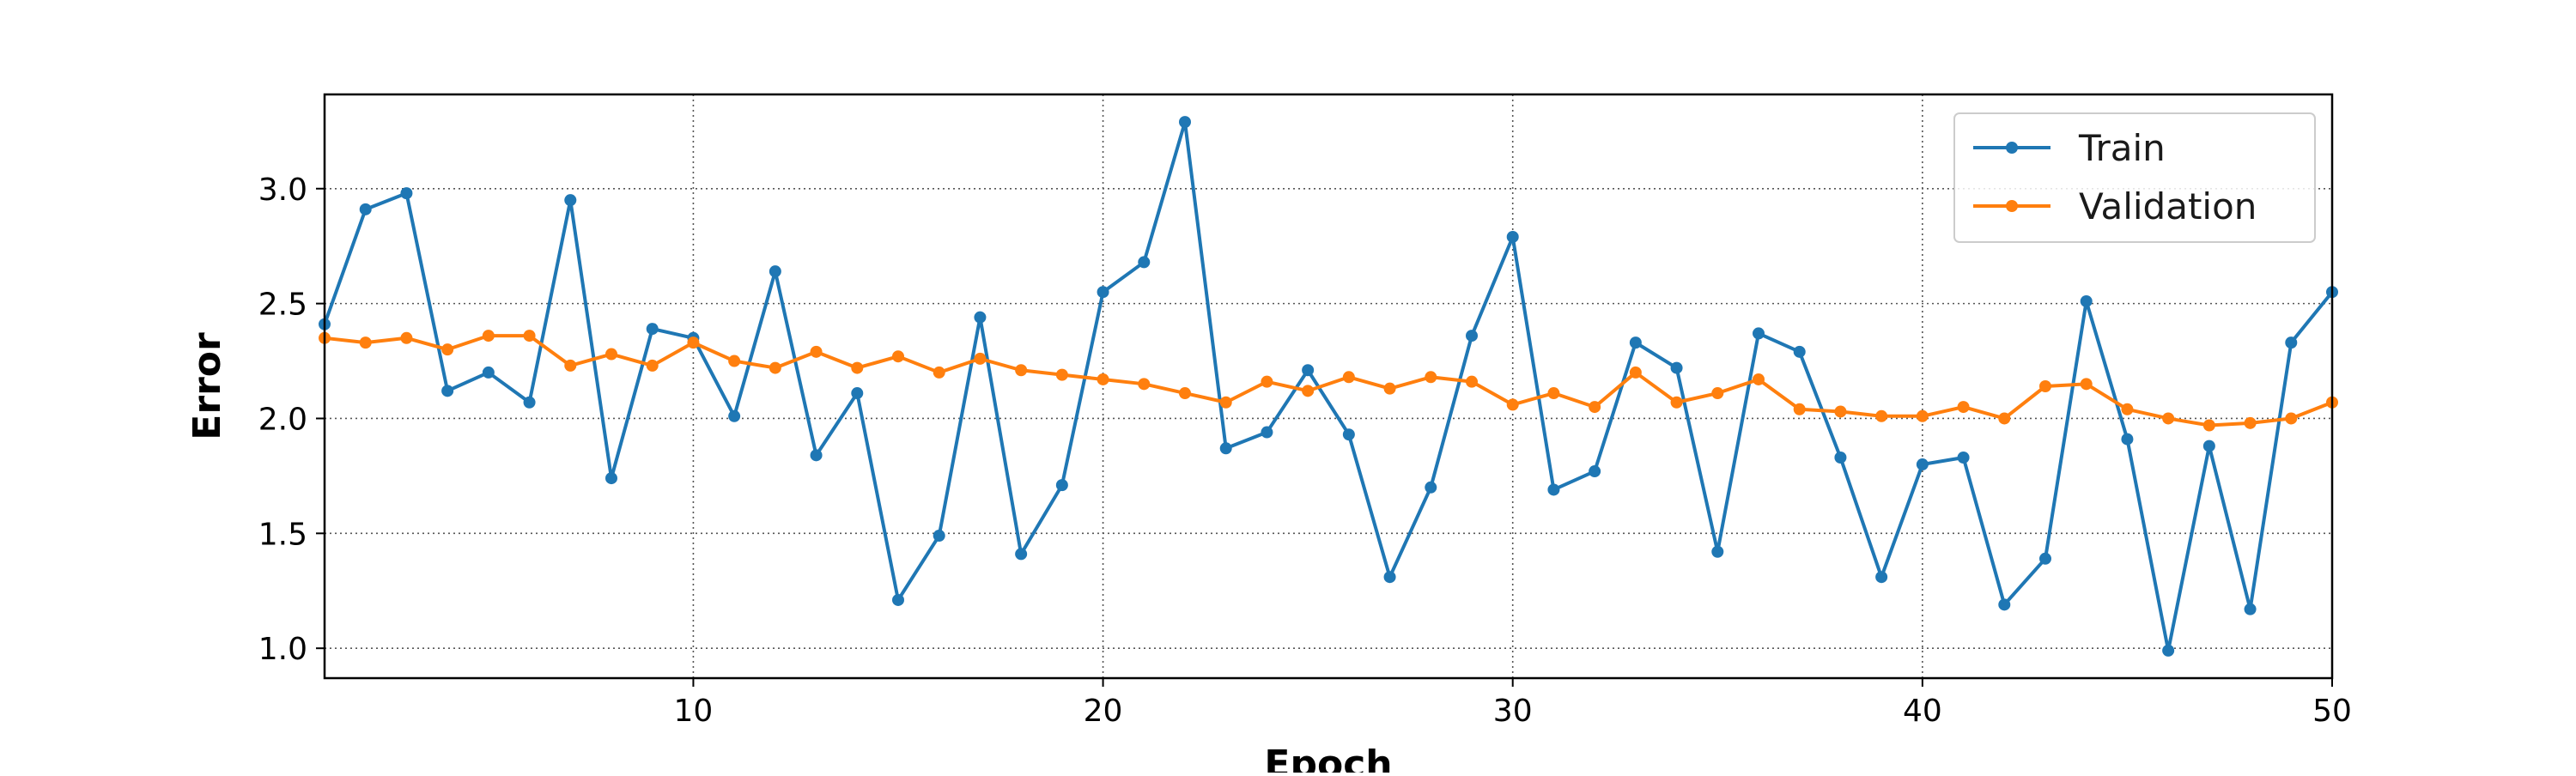 This screenshot has height=776, width=2576. I want to click on series-line, so click(1328, 381).